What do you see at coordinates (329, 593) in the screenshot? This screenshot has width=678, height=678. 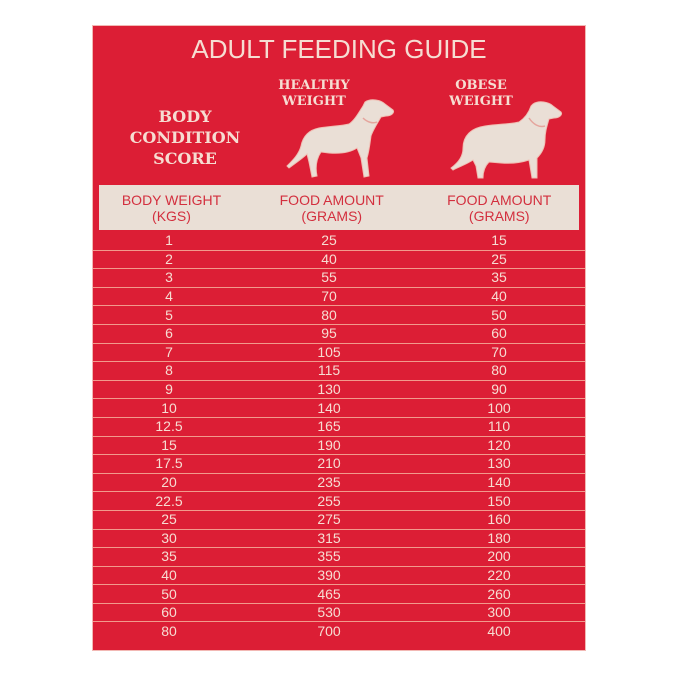 I see `healthy-amount-cell: 465` at bounding box center [329, 593].